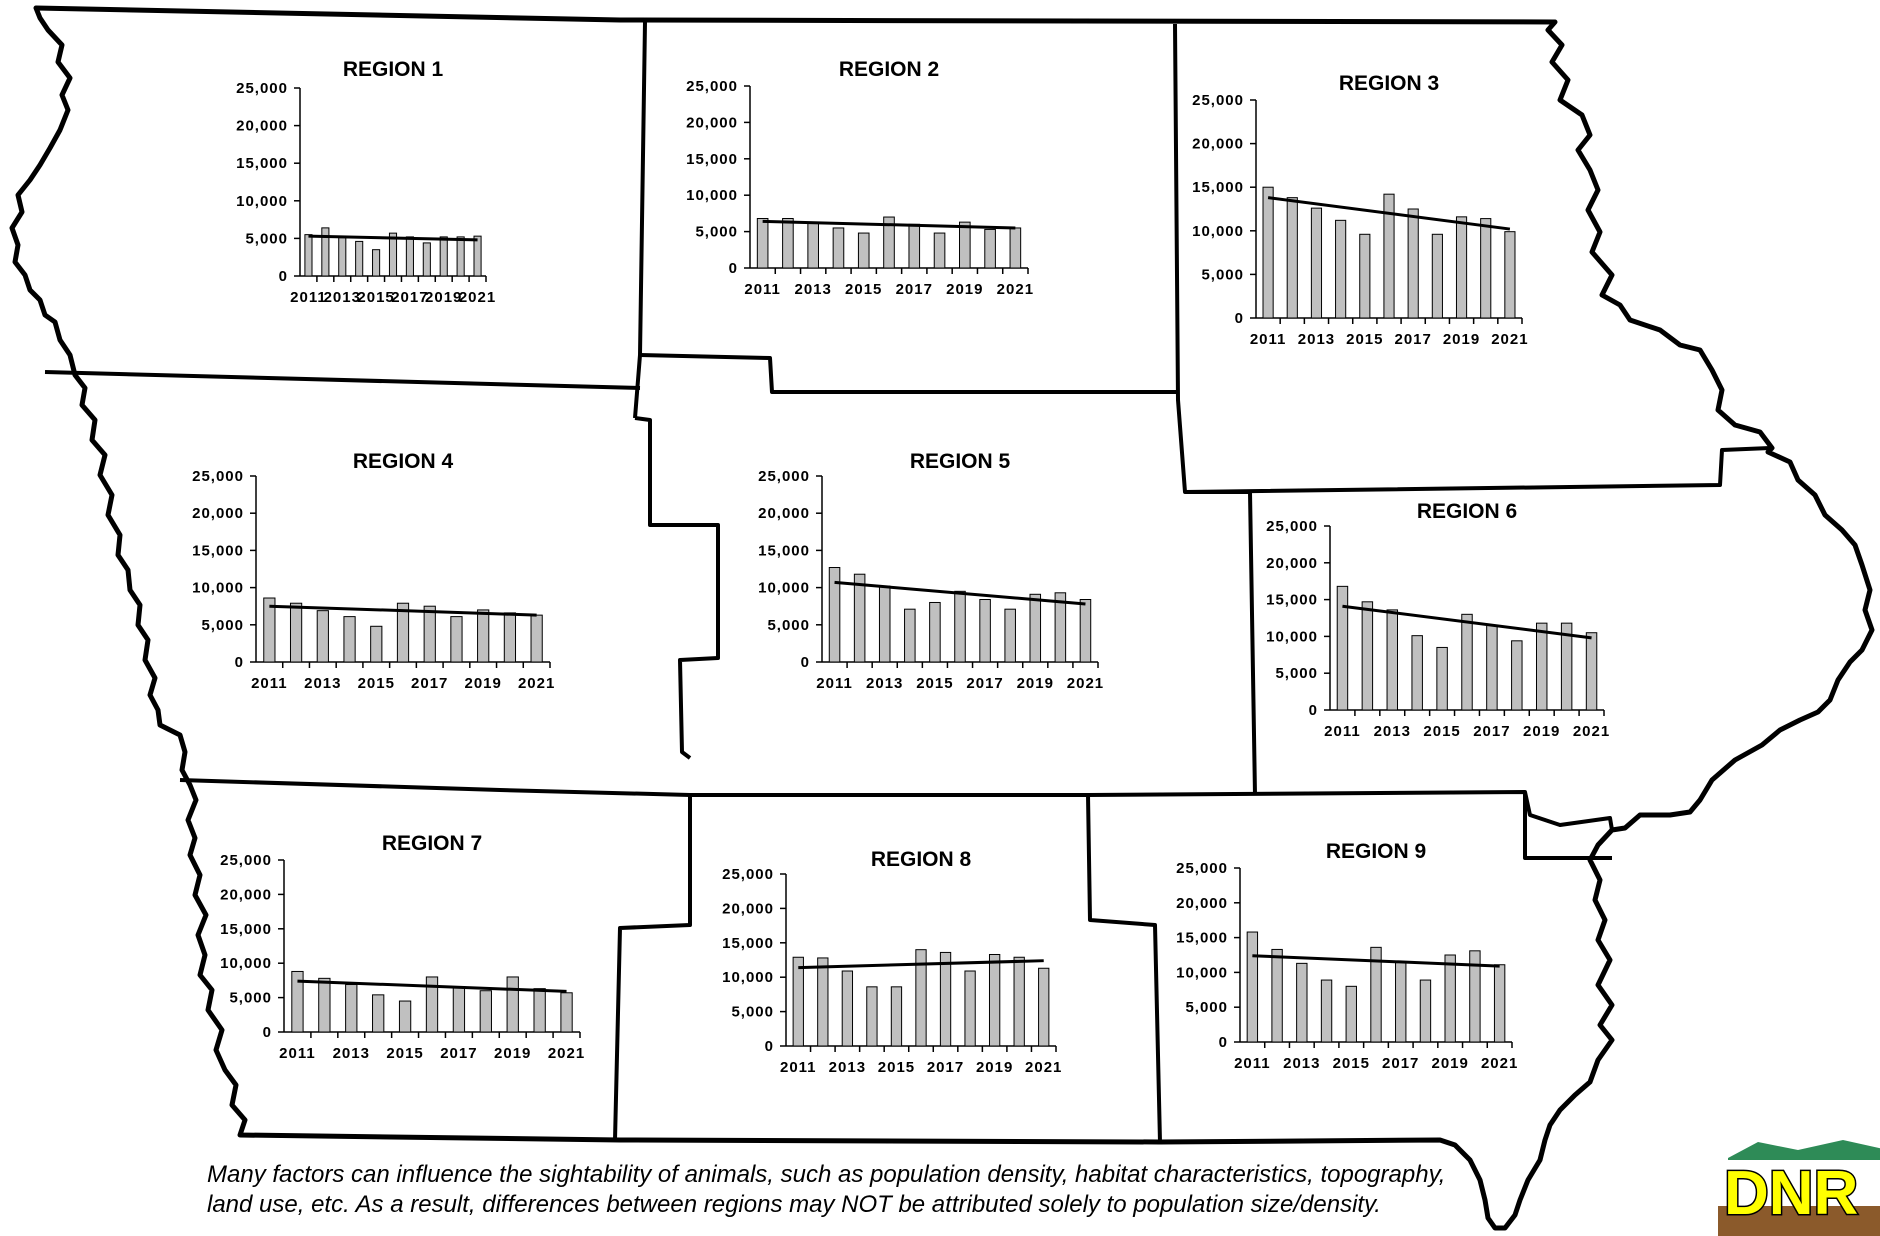 The height and width of the screenshot is (1236, 1880). Describe the element at coordinates (921, 859) in the screenshot. I see `chart-title-8: REGION 8` at that location.